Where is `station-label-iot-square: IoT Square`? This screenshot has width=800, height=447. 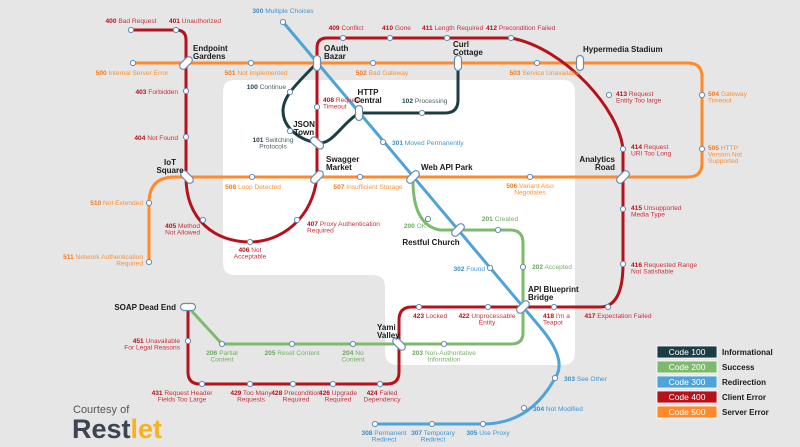
station-label-iot-square: IoT Square is located at coordinates (170, 166).